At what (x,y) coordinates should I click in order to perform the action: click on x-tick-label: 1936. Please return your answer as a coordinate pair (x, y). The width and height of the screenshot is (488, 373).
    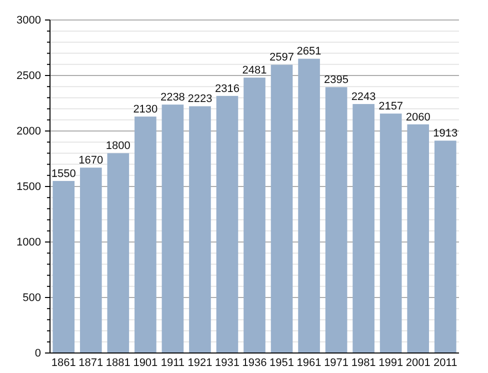
    Looking at the image, I should click on (254, 362).